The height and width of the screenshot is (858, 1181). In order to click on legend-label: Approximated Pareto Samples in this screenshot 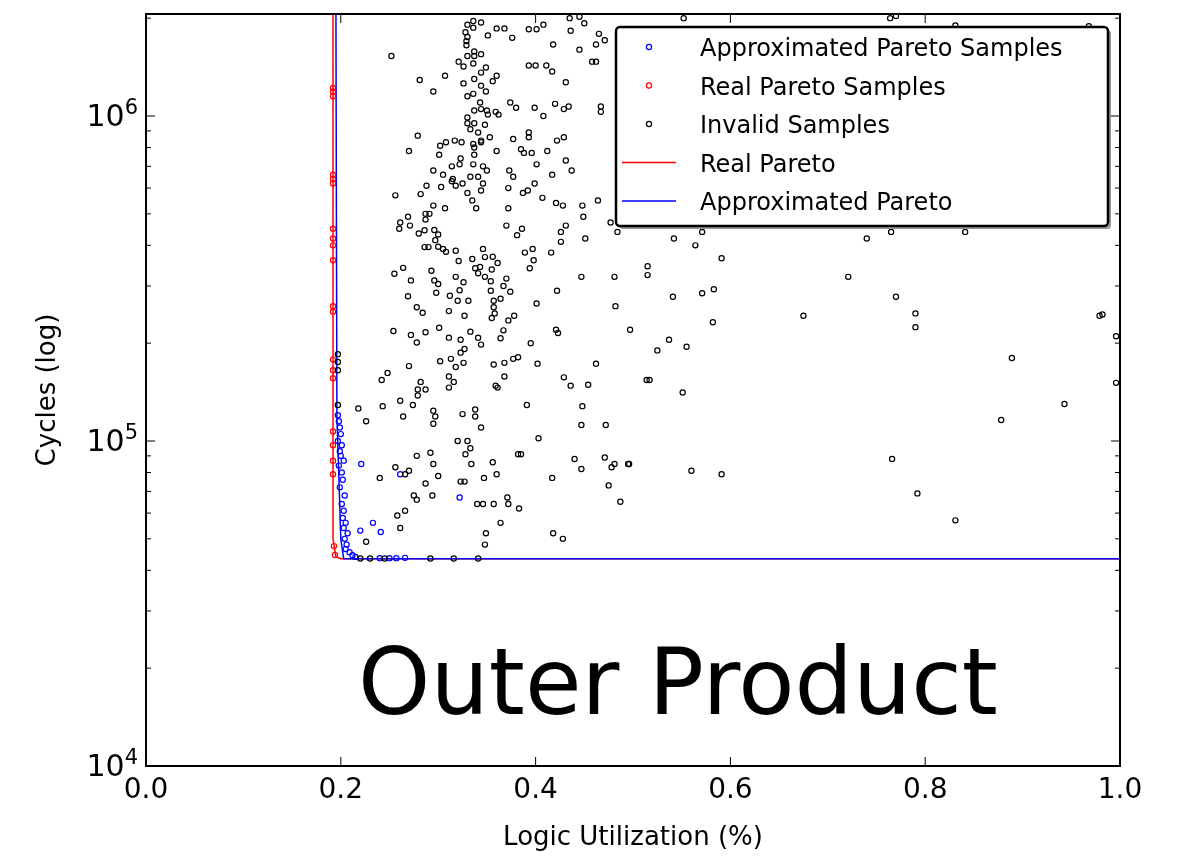, I will do `click(881, 48)`.